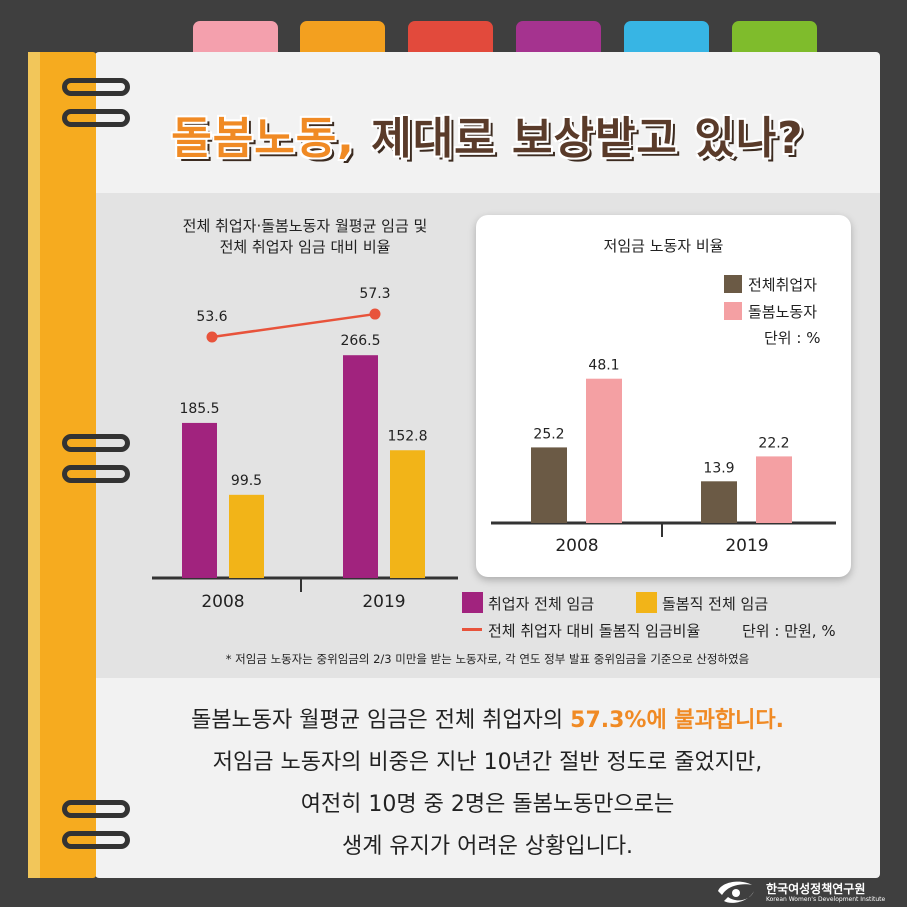  What do you see at coordinates (826, 899) in the screenshot?
I see `org-name-en: Korean Women's Development Institute` at bounding box center [826, 899].